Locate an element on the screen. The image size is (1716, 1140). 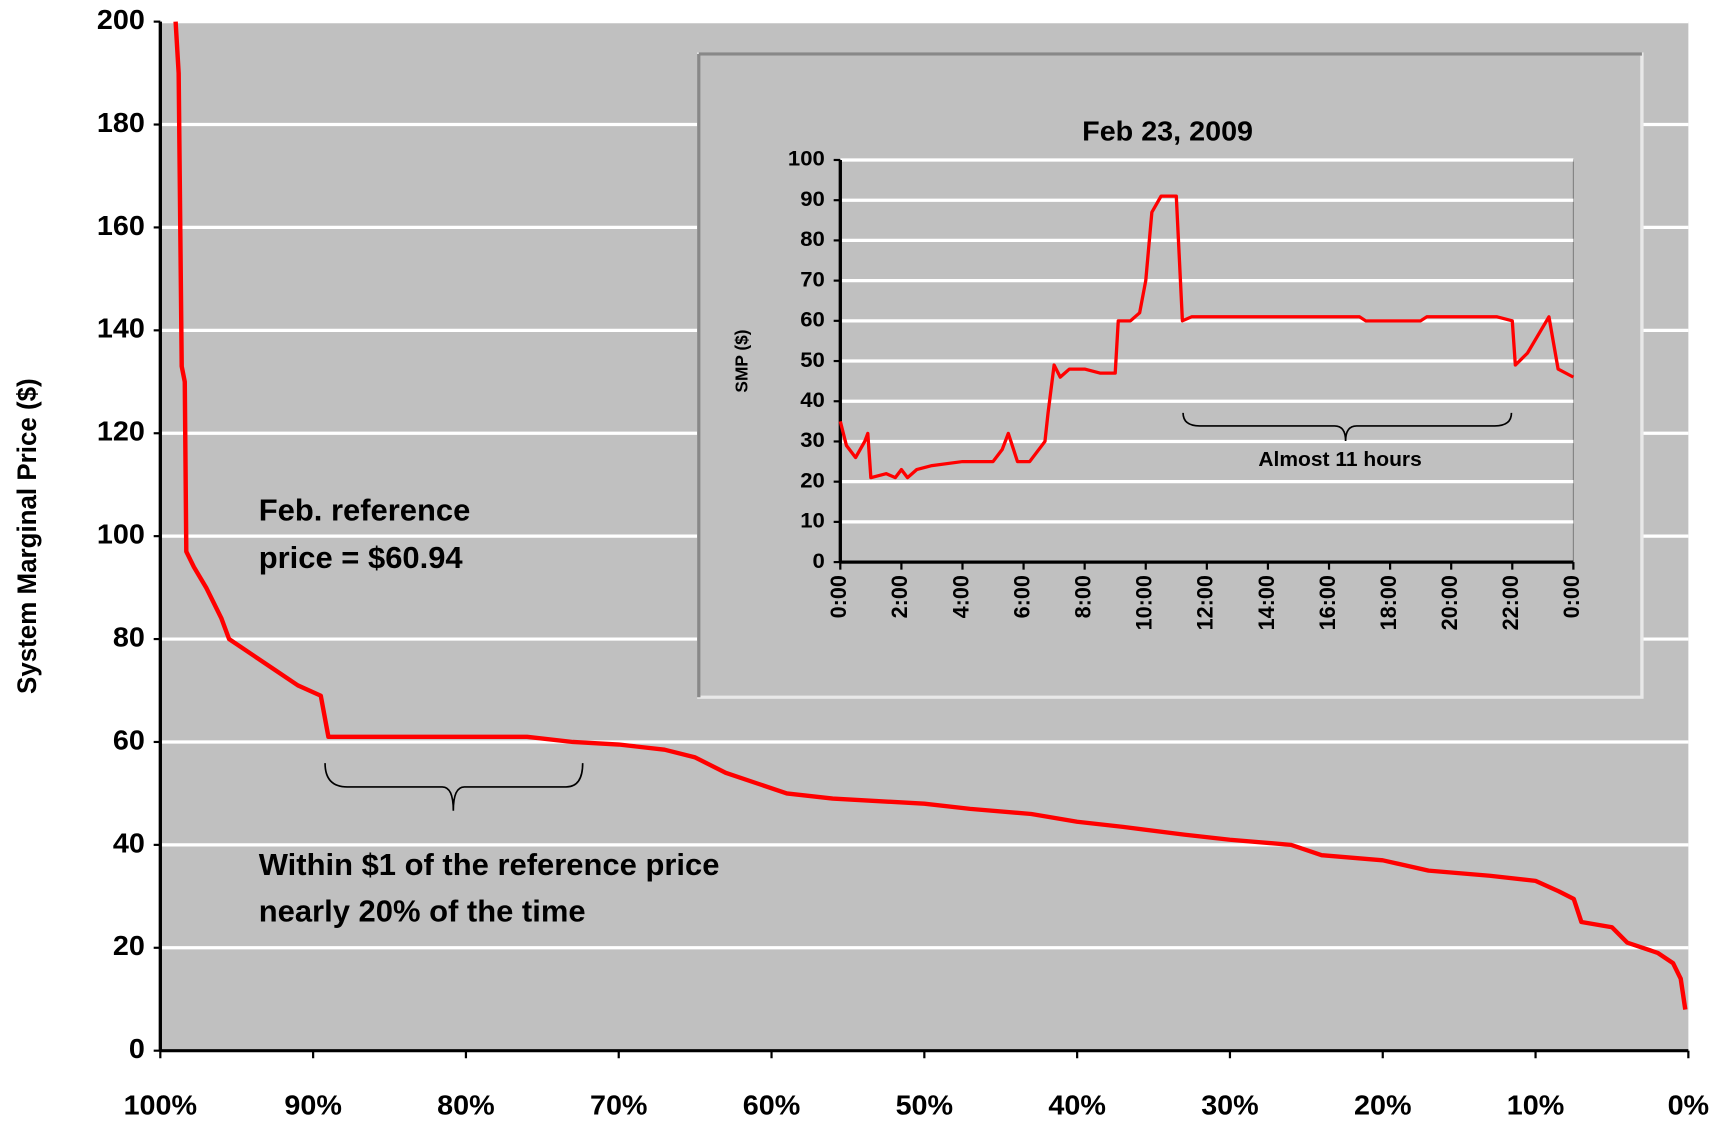
y-tick-label: 90 is located at coordinates (812, 198).